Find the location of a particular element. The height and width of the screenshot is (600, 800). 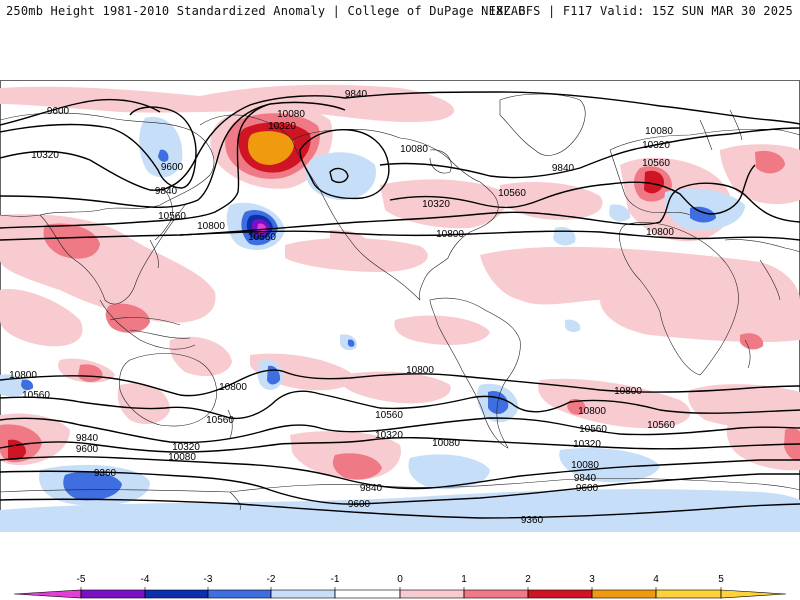

colorbar-tick-label: 0 is located at coordinates (400, 579).